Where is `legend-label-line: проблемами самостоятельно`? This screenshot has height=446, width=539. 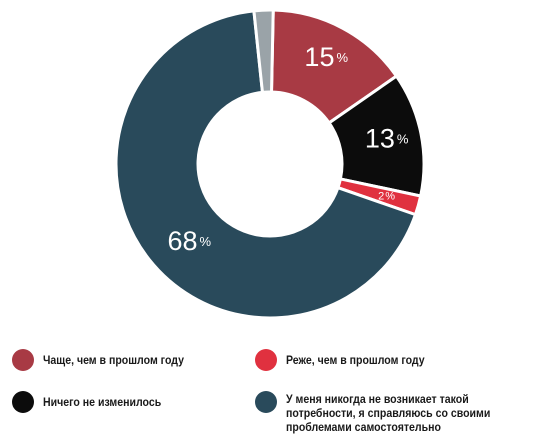
legend-label-line: проблемами самостоятельно is located at coordinates (363, 427).